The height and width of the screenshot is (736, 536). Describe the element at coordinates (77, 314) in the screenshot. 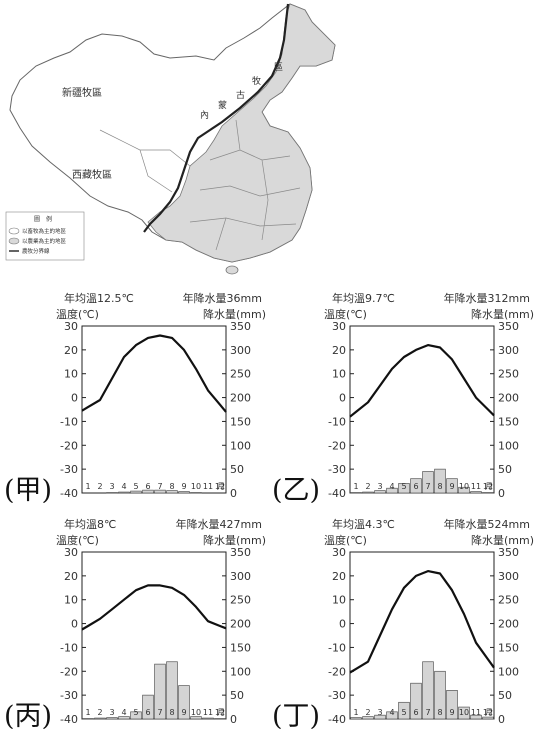

I see `y-axis-label-left: 溫度(℃)` at that location.